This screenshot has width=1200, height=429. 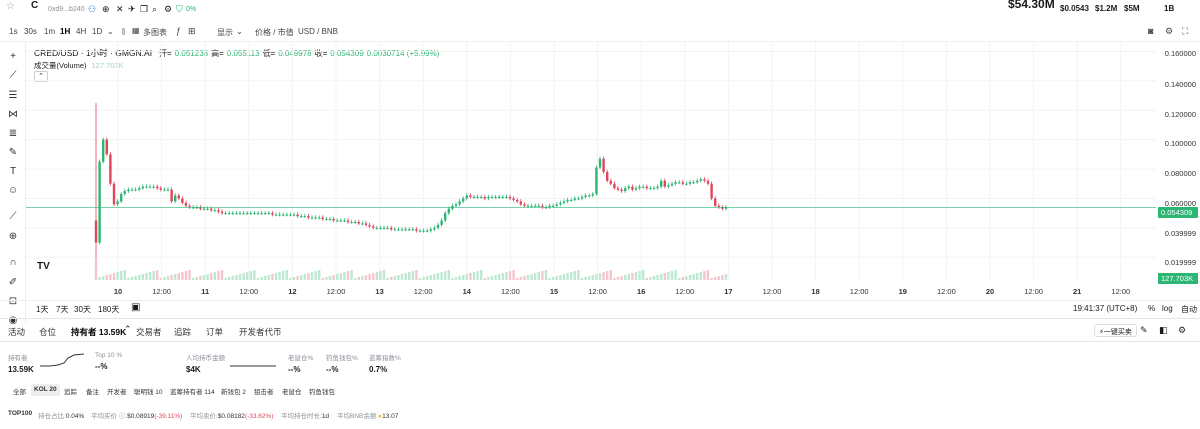 What do you see at coordinates (1151, 31) in the screenshot?
I see `camera-icon: ◙` at bounding box center [1151, 31].